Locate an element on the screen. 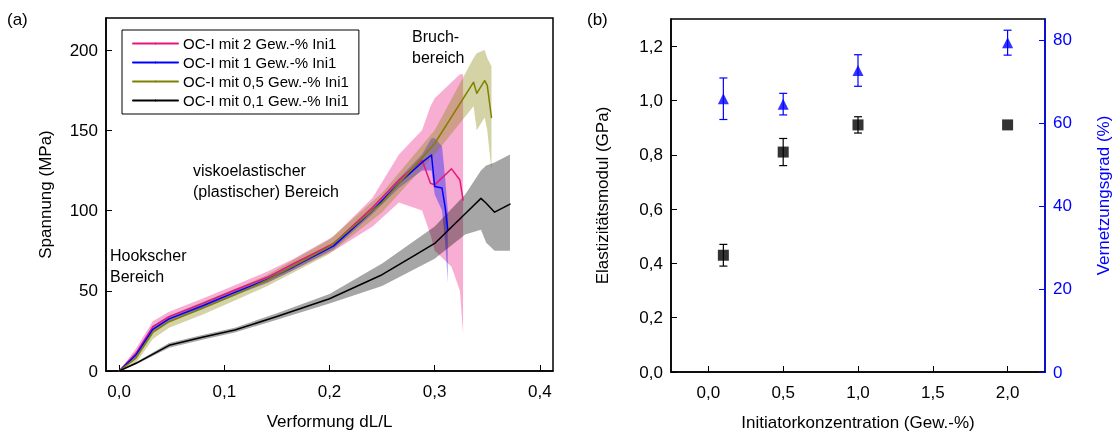 The height and width of the screenshot is (441, 1120). x-tick-label: 2,0 is located at coordinates (1007, 392).